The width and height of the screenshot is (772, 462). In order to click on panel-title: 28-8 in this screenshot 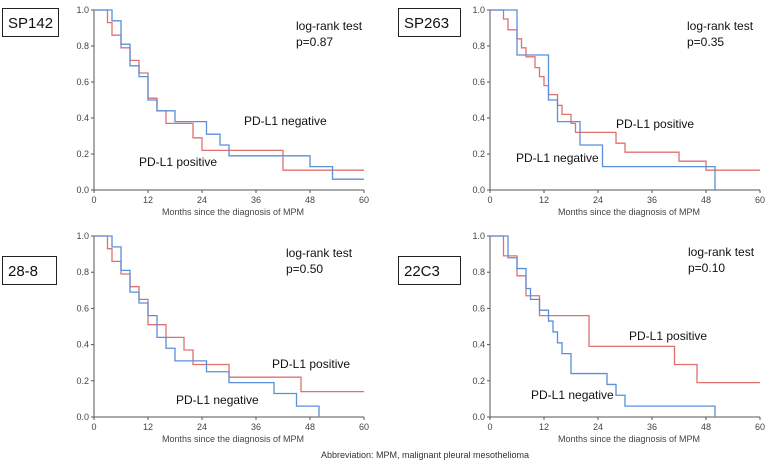, I will do `click(23, 271)`.